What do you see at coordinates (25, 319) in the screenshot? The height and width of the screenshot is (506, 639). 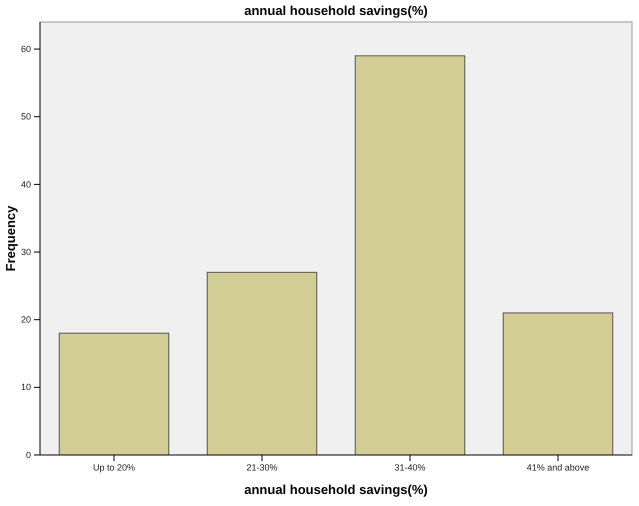 I see `y-tick-label: 20` at bounding box center [25, 319].